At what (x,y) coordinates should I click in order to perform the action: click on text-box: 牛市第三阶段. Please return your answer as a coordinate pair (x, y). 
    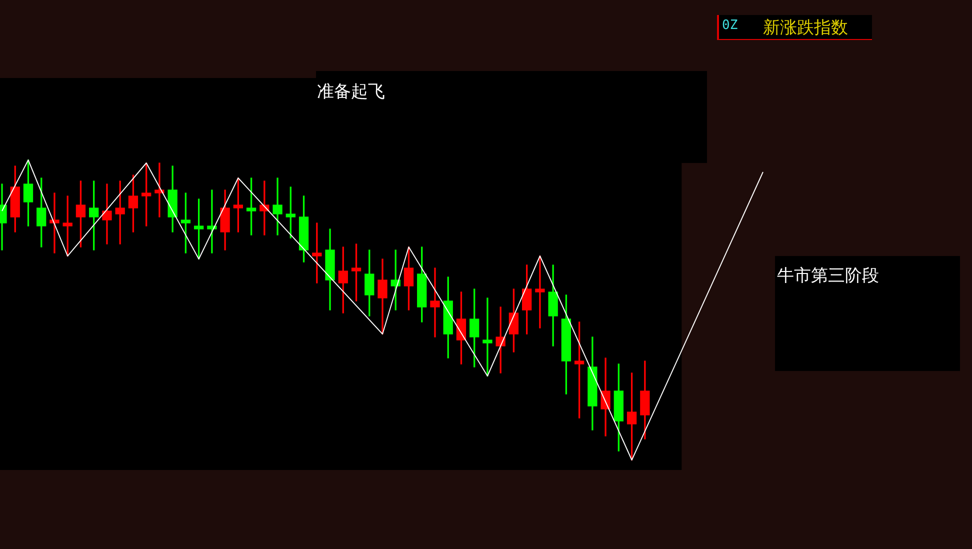
    Looking at the image, I should click on (867, 313).